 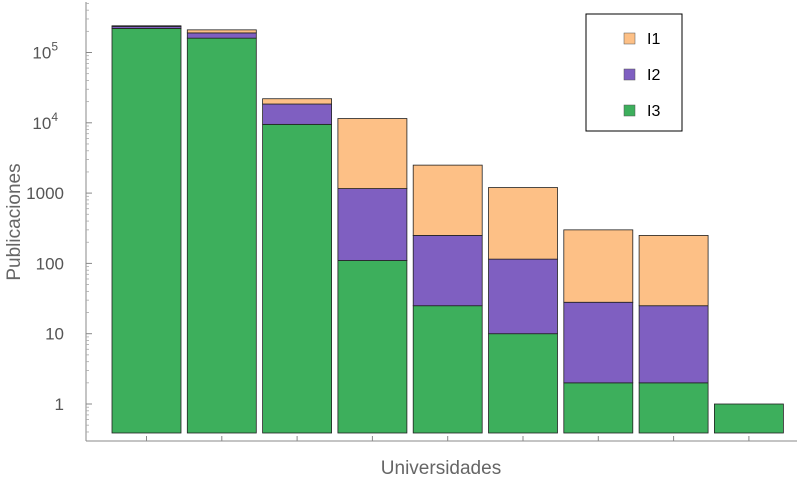 I want to click on y-ticks: 1 10 100 1000 10⁴ 10⁵, so click(x=59, y=217).